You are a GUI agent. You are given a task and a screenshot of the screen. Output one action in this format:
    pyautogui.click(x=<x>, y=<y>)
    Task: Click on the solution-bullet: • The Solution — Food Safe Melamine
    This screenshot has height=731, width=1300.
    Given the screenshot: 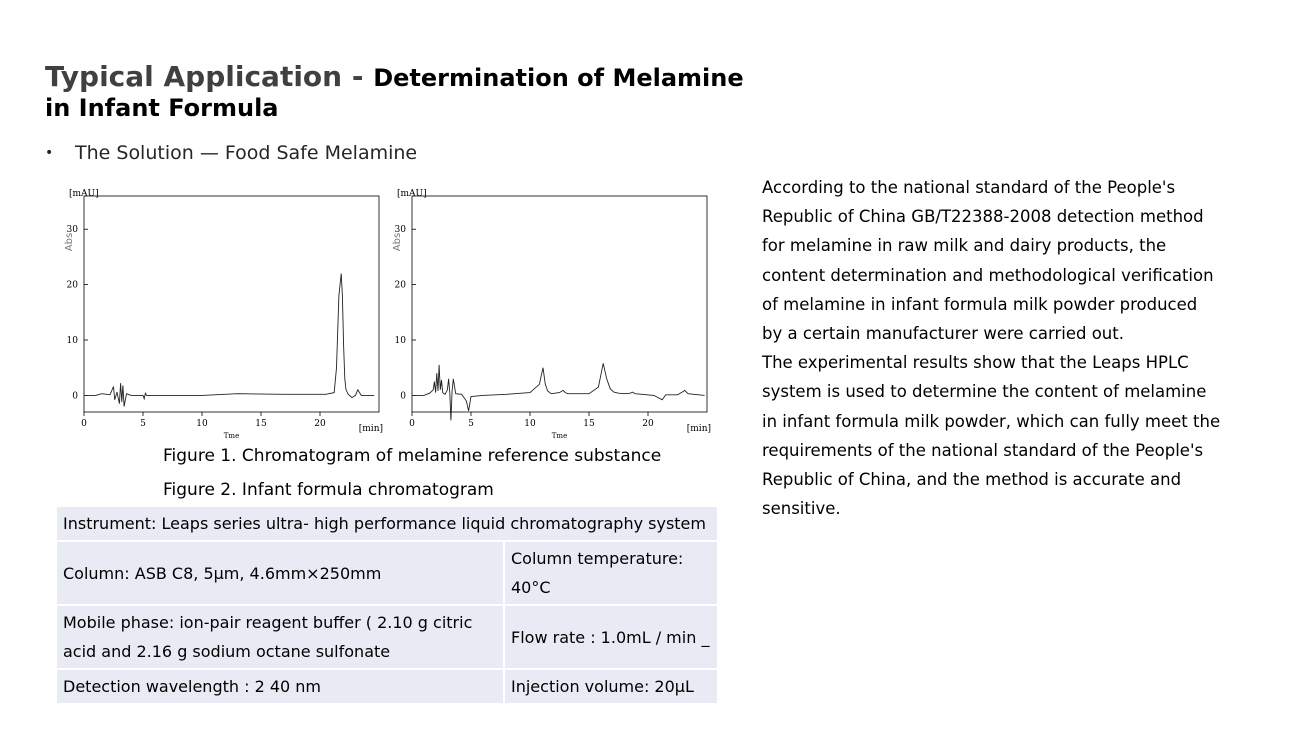 What is the action you would take?
    pyautogui.click(x=231, y=153)
    